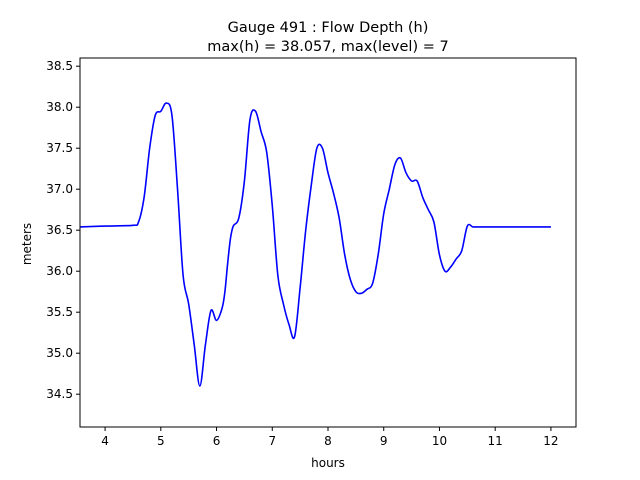  I want to click on chart-title-line1: Gauge 491 : Flow Depth (h), so click(328, 28).